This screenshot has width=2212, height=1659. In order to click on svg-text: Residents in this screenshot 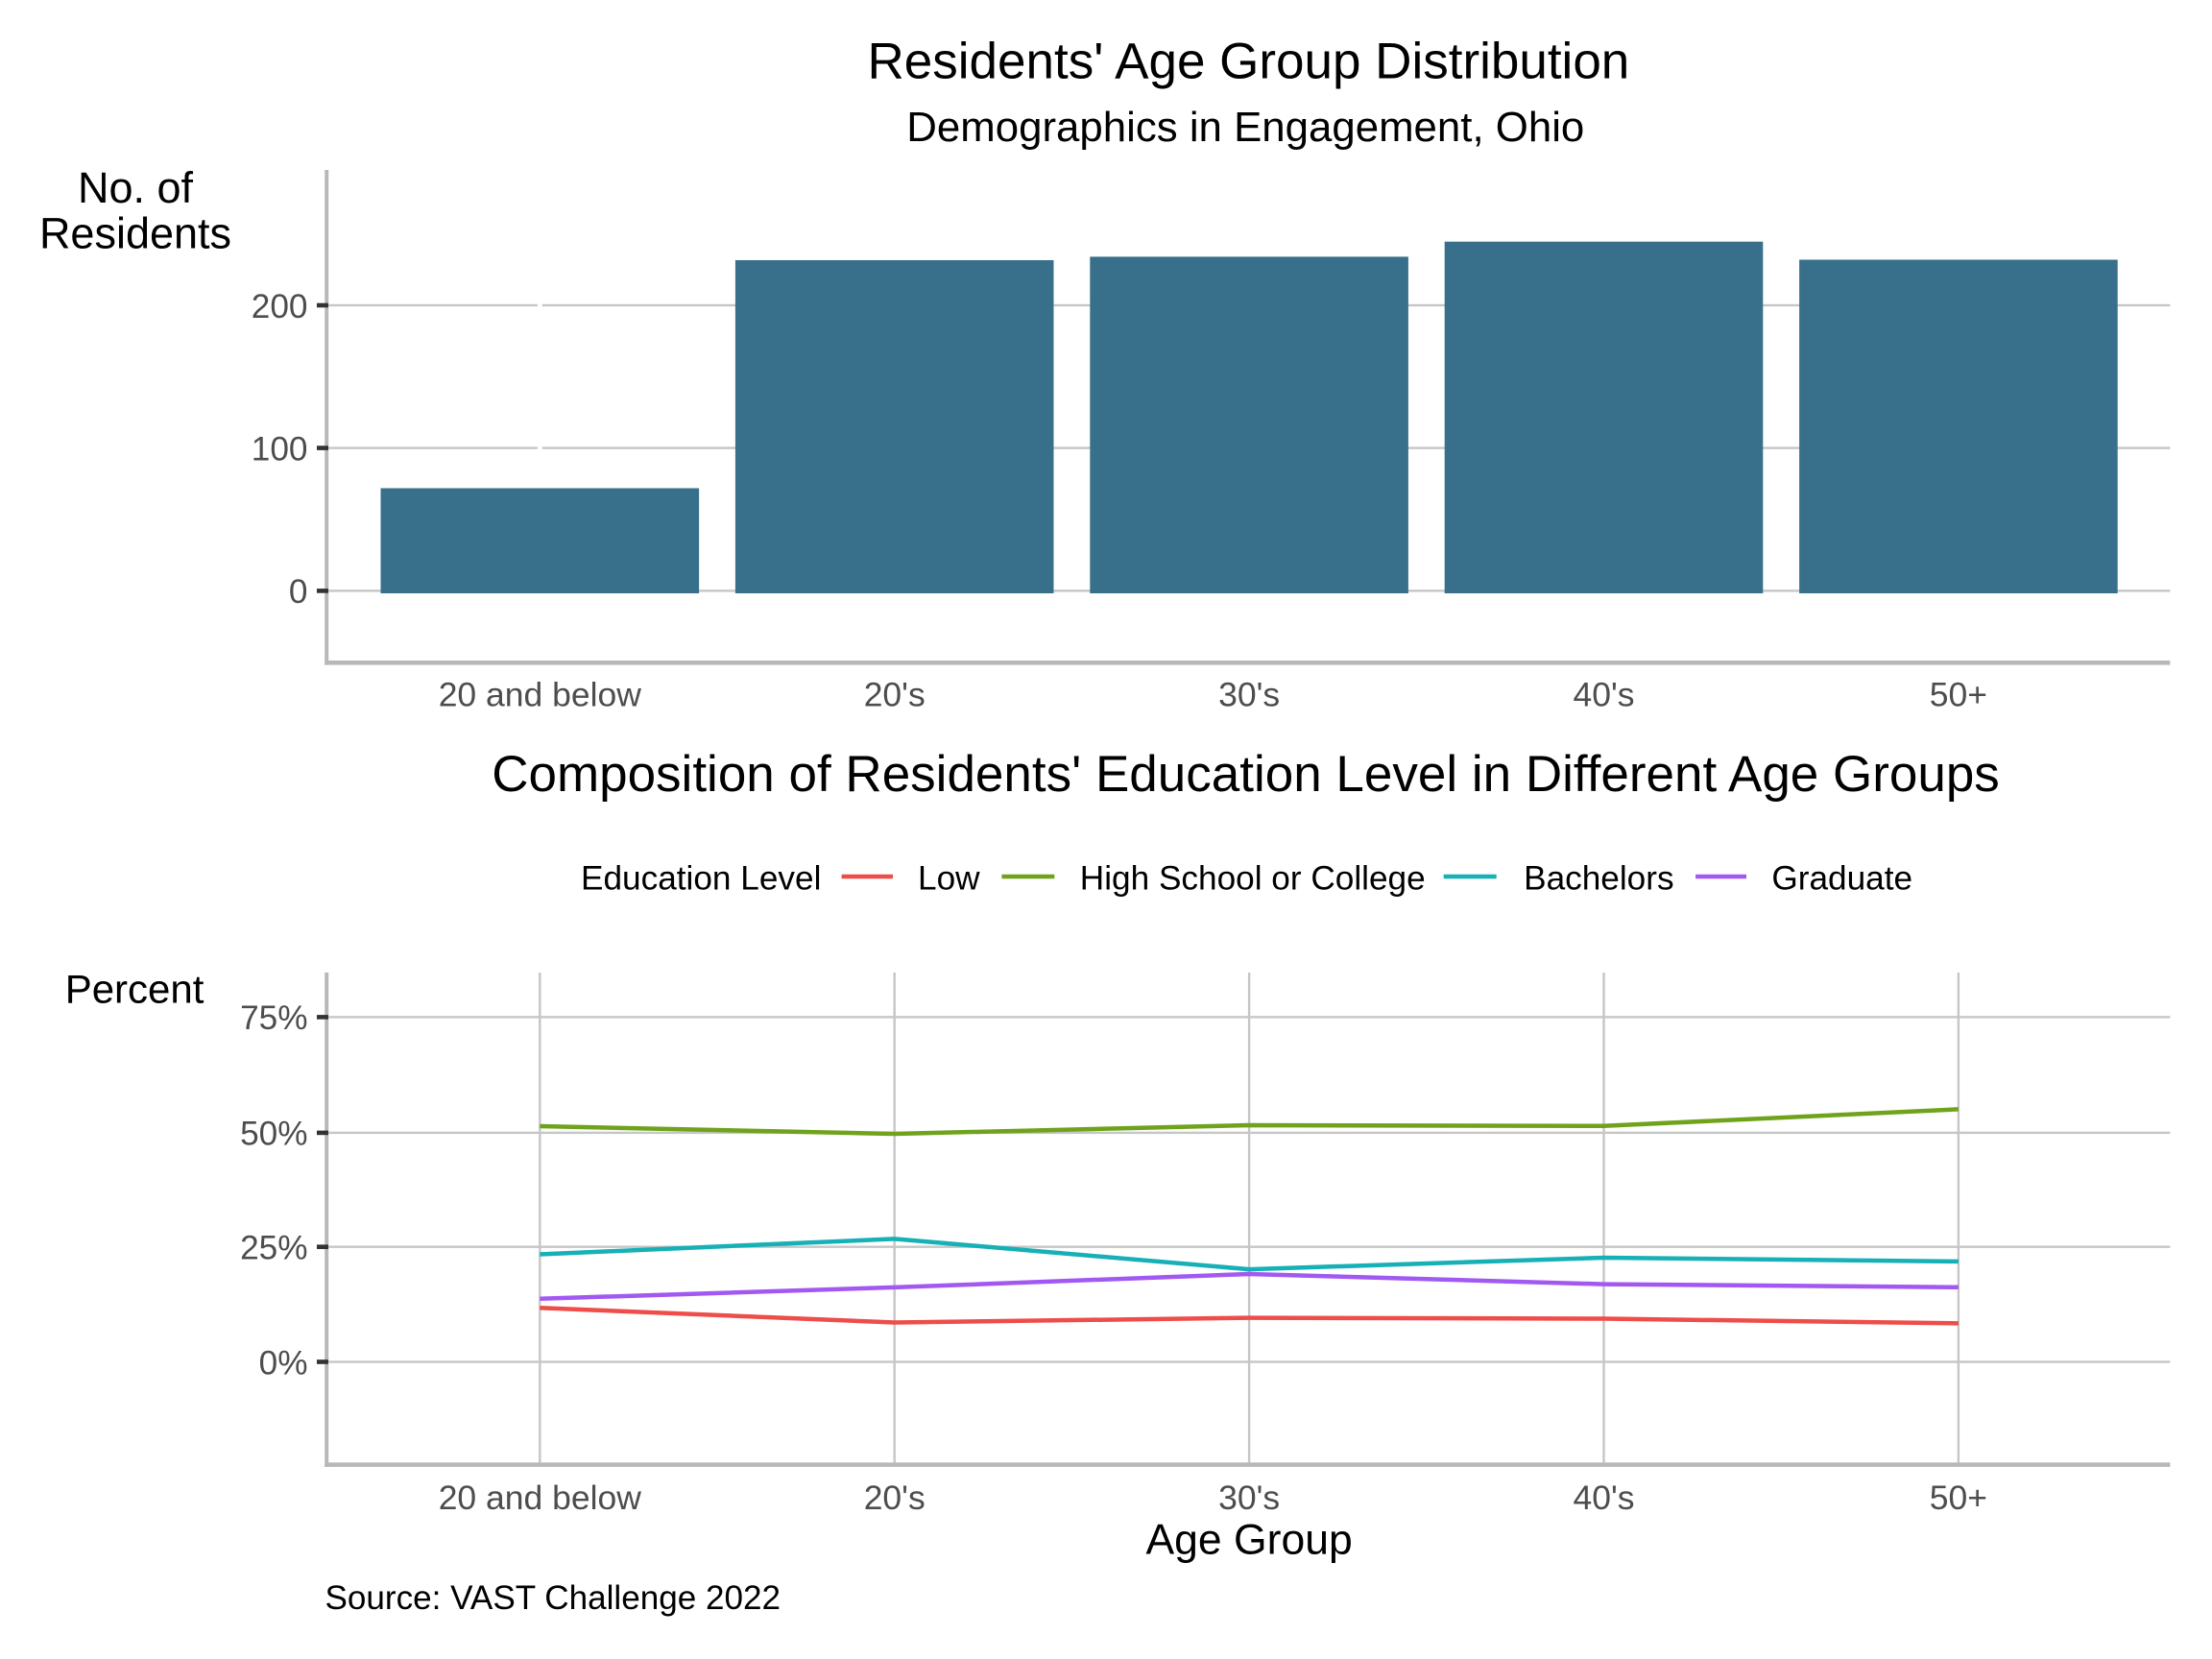, I will do `click(135, 233)`.